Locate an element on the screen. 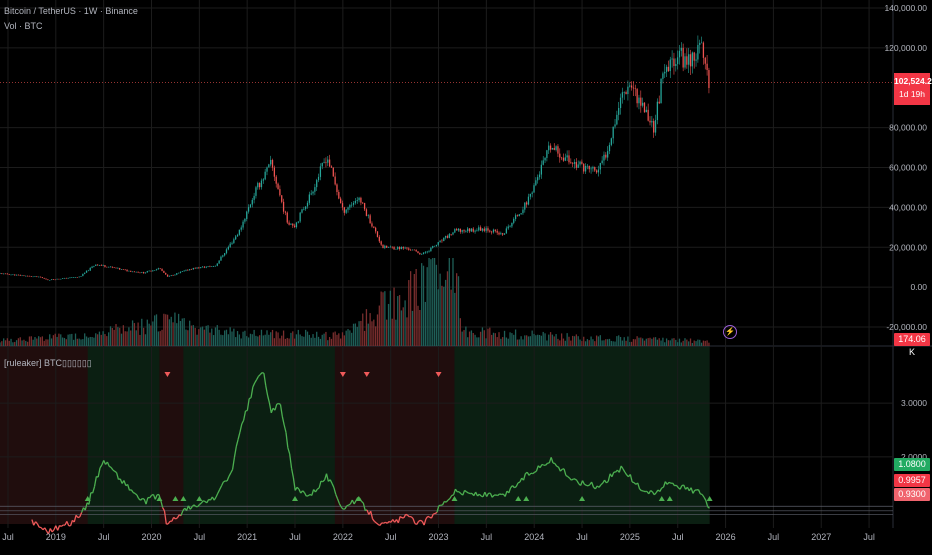  indicator-legend: [ruleaker] BTC▯▯▯▯▯▯ is located at coordinates (48, 363).